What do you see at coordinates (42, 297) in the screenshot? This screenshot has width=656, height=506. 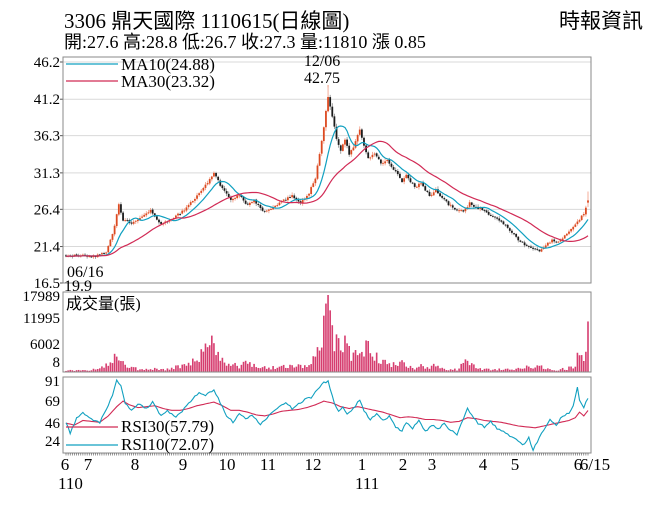 I see `axis-label: 17989` at bounding box center [42, 297].